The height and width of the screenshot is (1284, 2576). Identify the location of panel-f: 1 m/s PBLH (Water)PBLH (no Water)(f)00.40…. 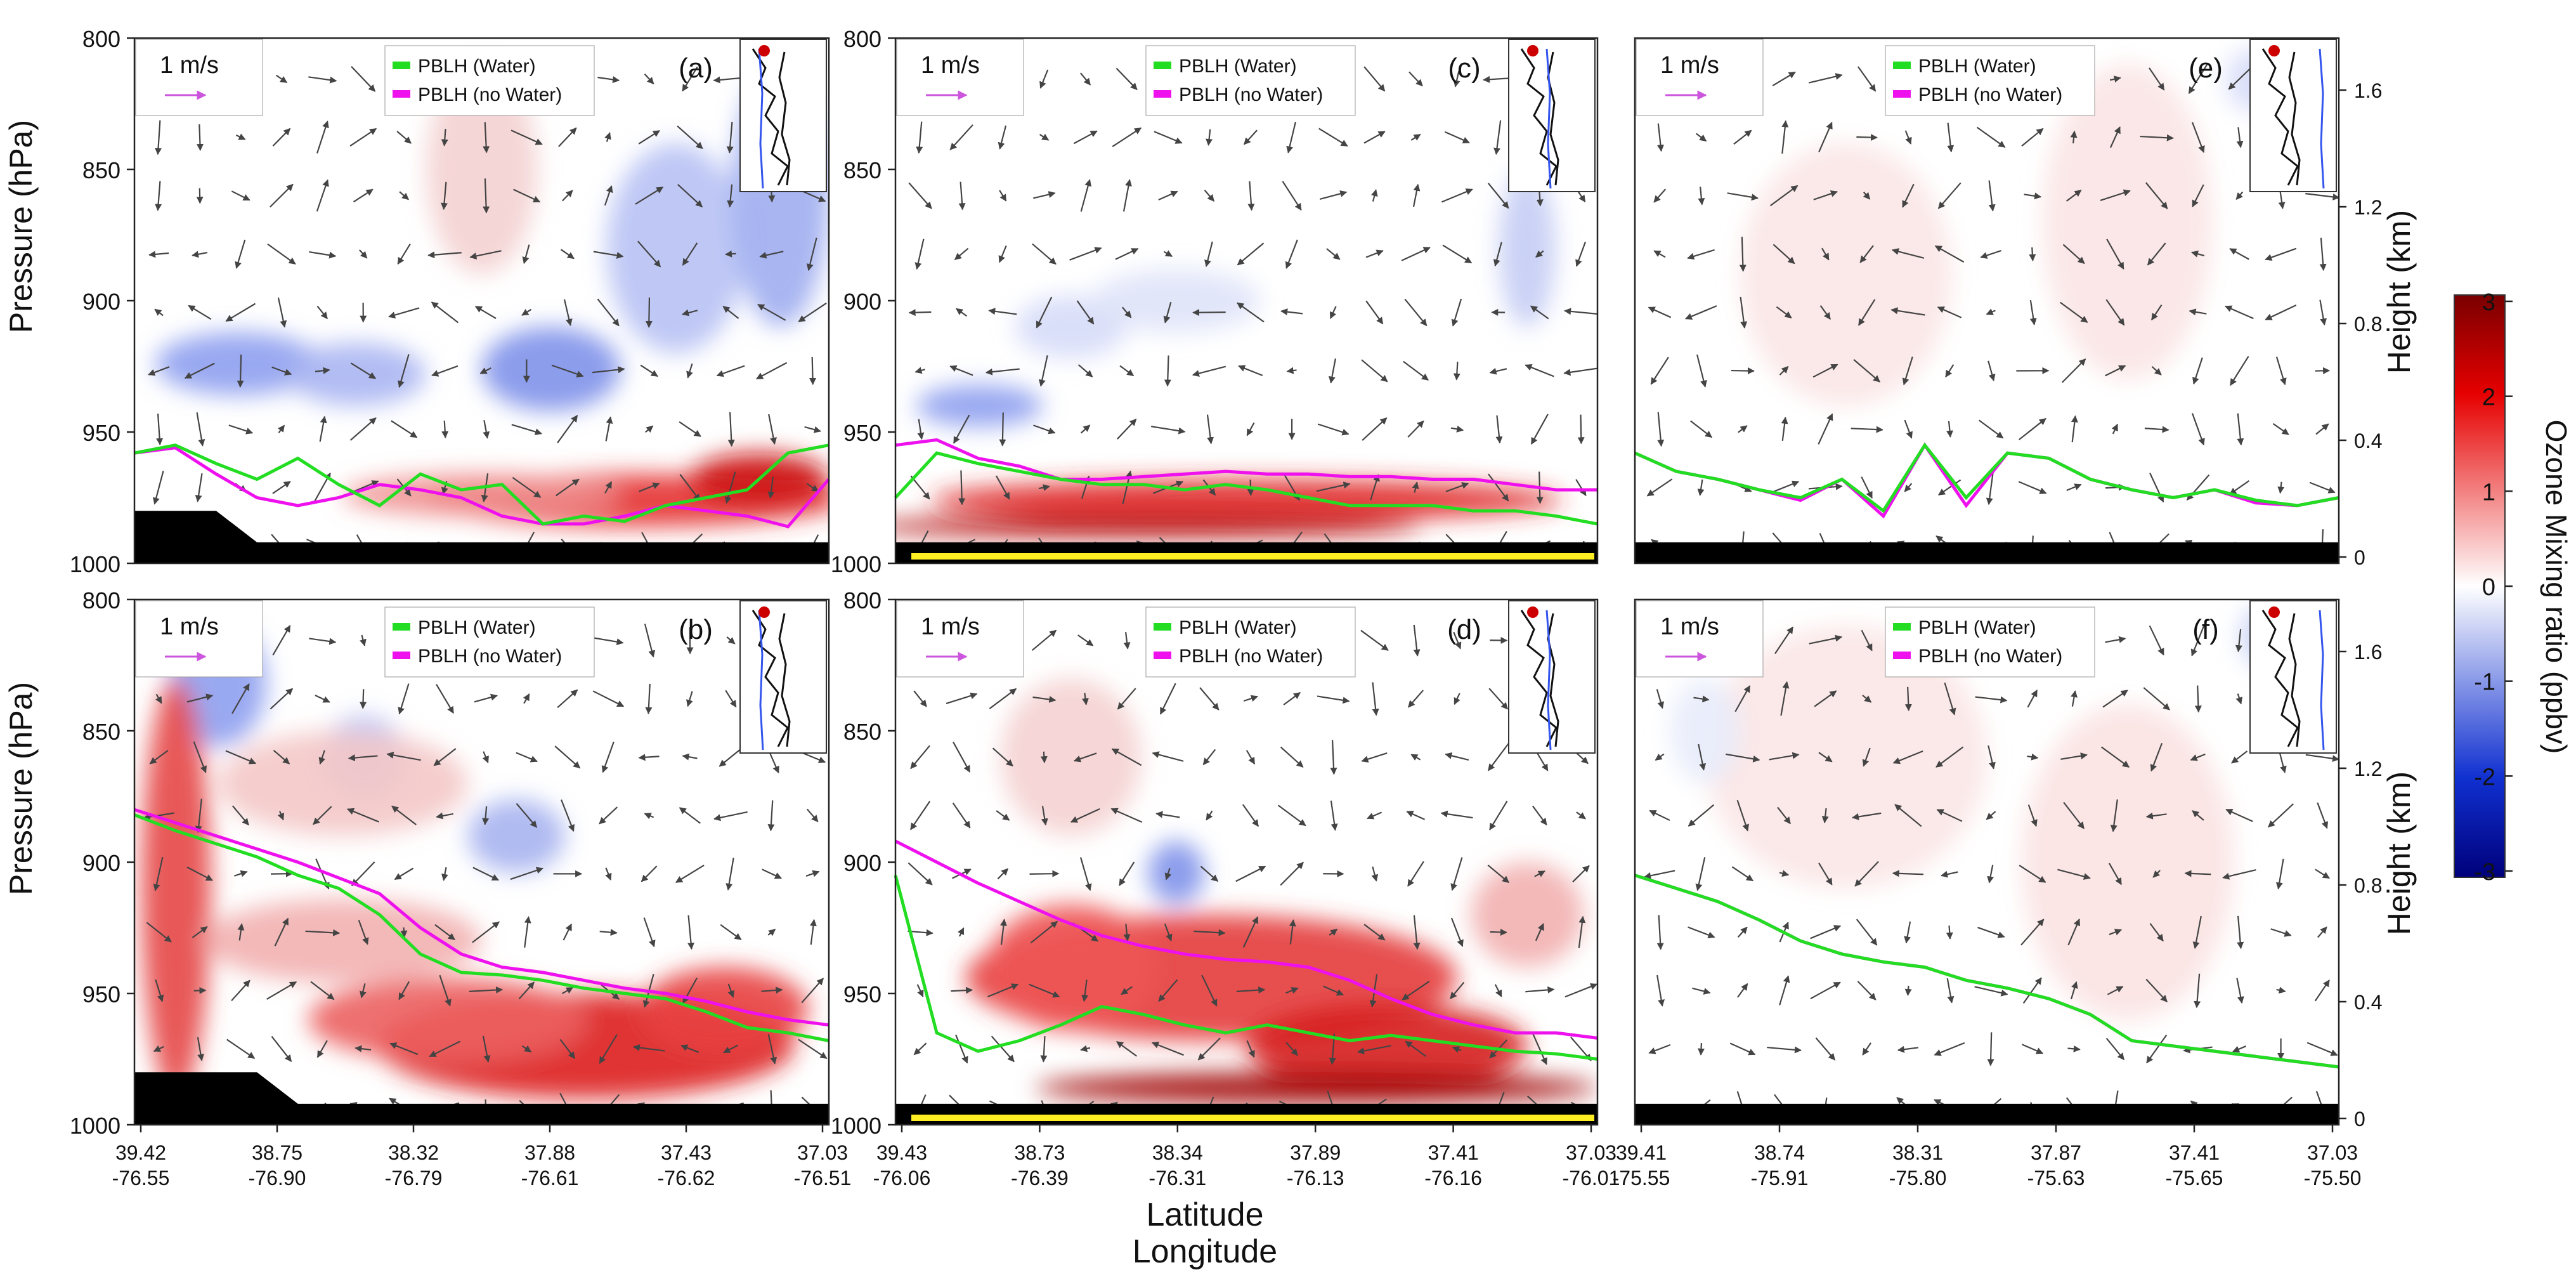
(1998, 893).